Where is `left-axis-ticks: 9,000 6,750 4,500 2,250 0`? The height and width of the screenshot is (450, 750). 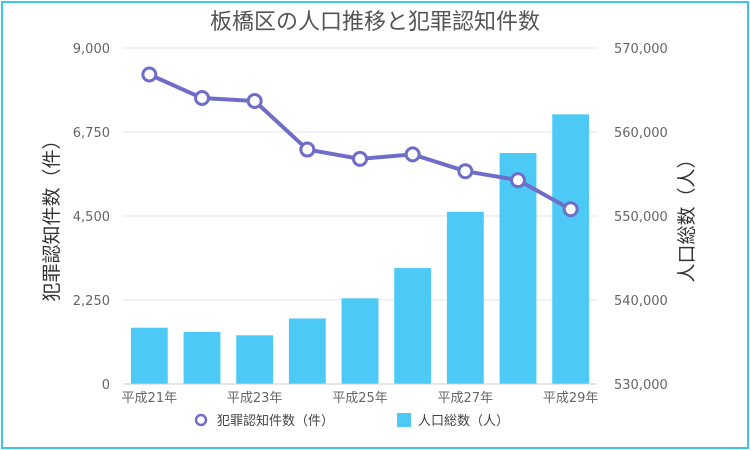 left-axis-ticks: 9,000 6,750 4,500 2,250 0 is located at coordinates (91, 217).